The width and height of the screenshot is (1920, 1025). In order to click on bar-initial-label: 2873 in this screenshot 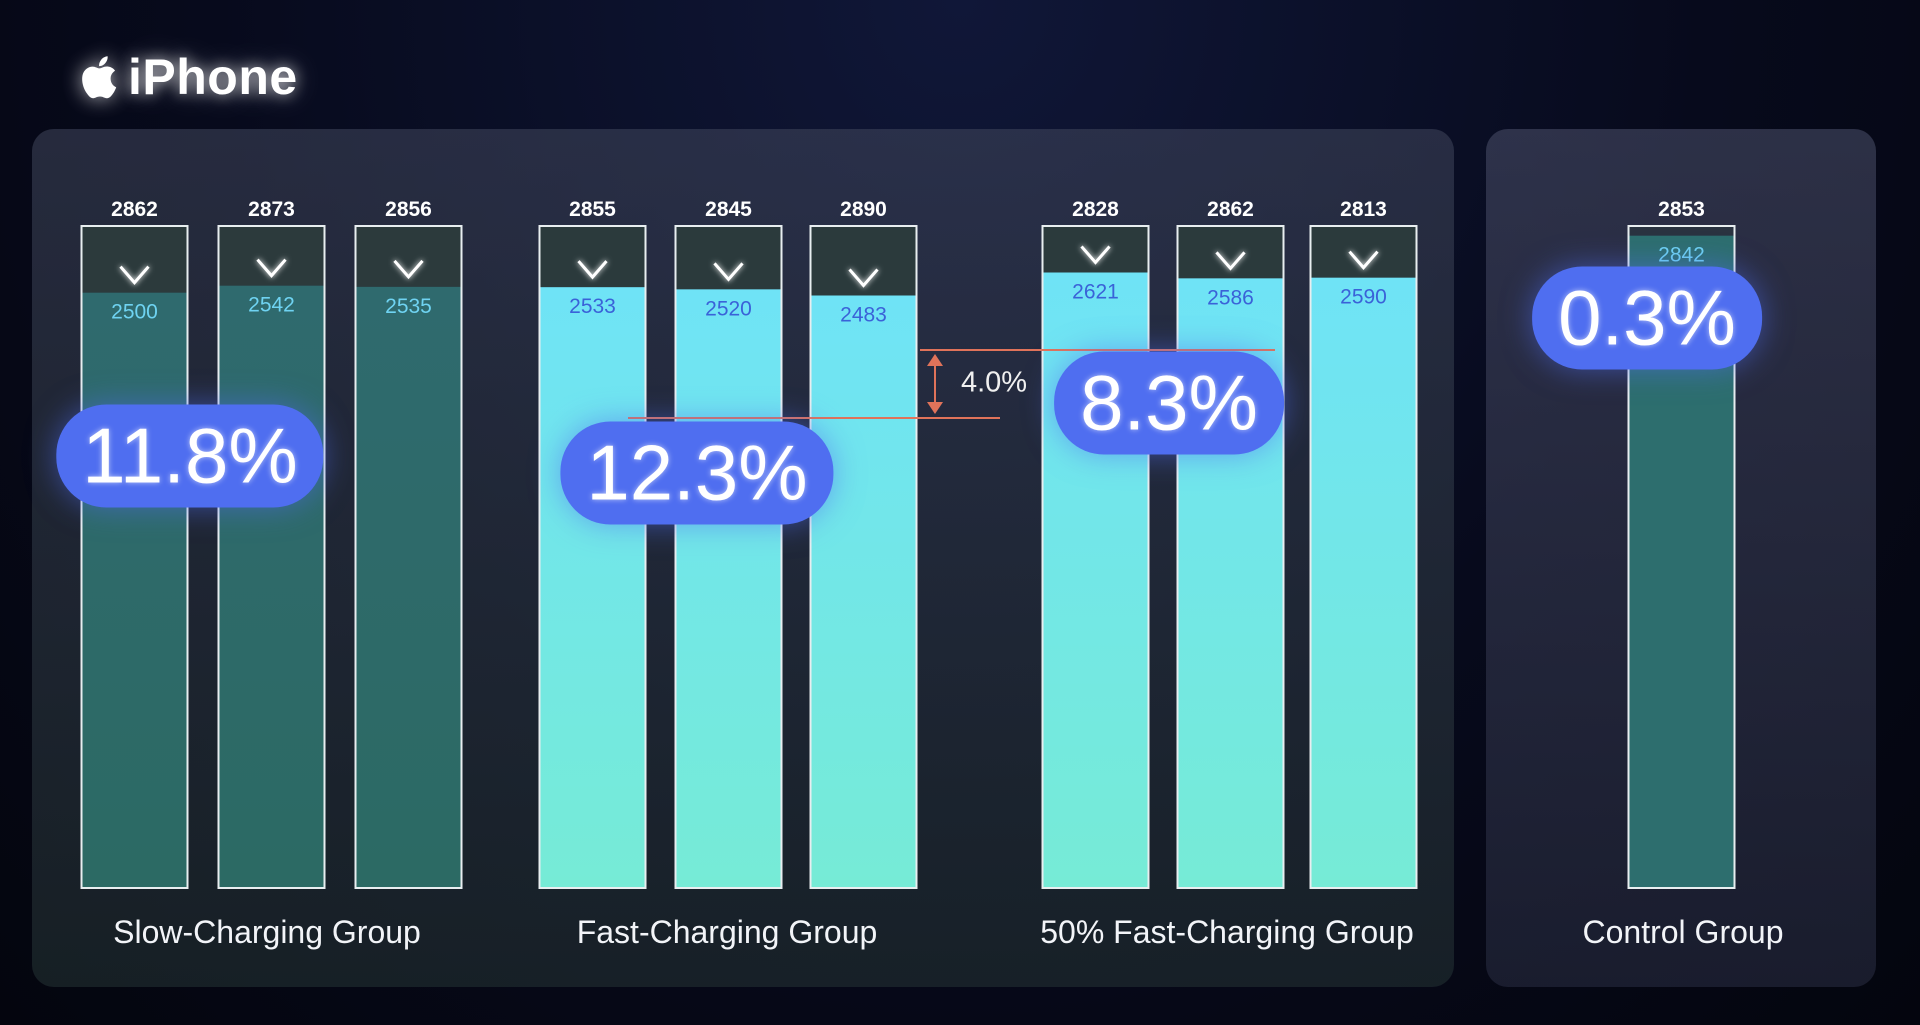, I will do `click(271, 209)`.